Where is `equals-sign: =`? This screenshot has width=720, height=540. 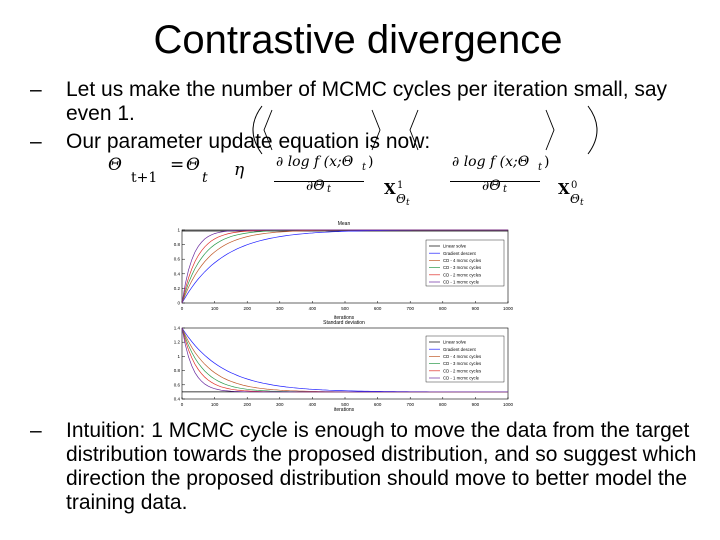
equals-sign: = is located at coordinates (177, 165).